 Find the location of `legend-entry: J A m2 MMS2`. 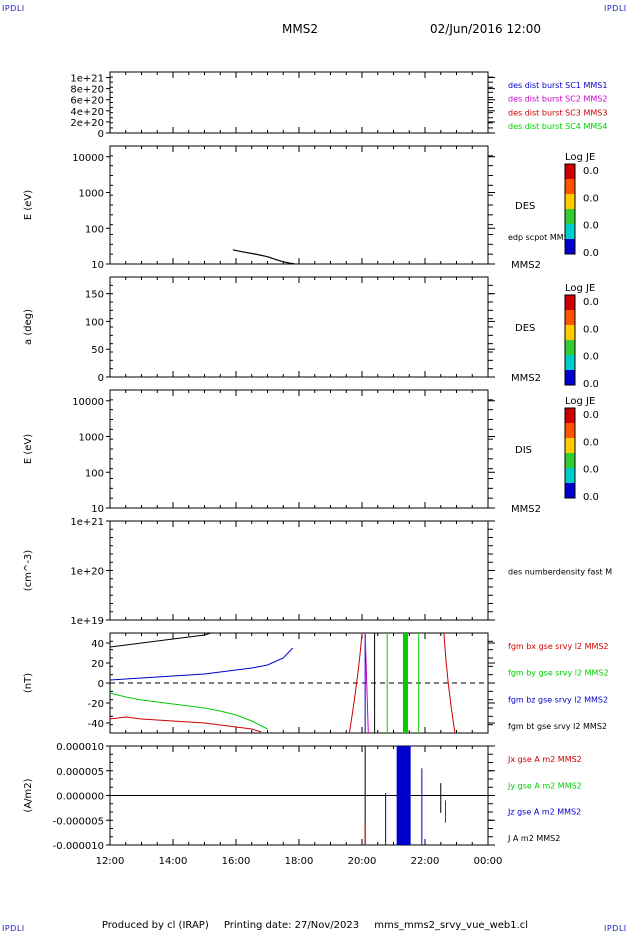

legend-entry: J A m2 MMS2 is located at coordinates (533, 838).